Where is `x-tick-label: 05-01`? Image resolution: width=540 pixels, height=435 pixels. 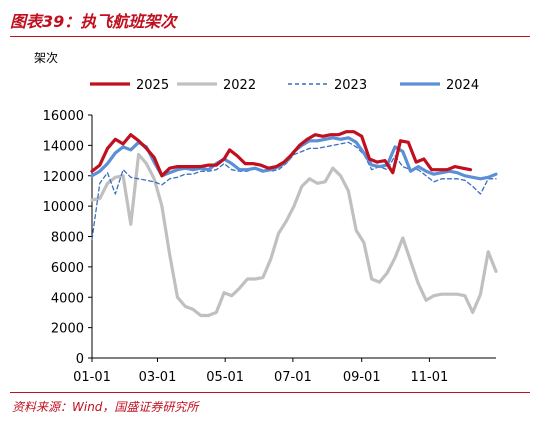 x-tick-label: 05-01 is located at coordinates (225, 377).